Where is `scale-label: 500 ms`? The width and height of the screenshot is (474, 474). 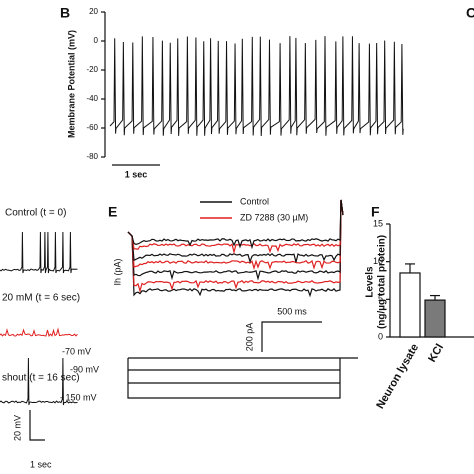
scale-label: 500 ms is located at coordinates (292, 311).